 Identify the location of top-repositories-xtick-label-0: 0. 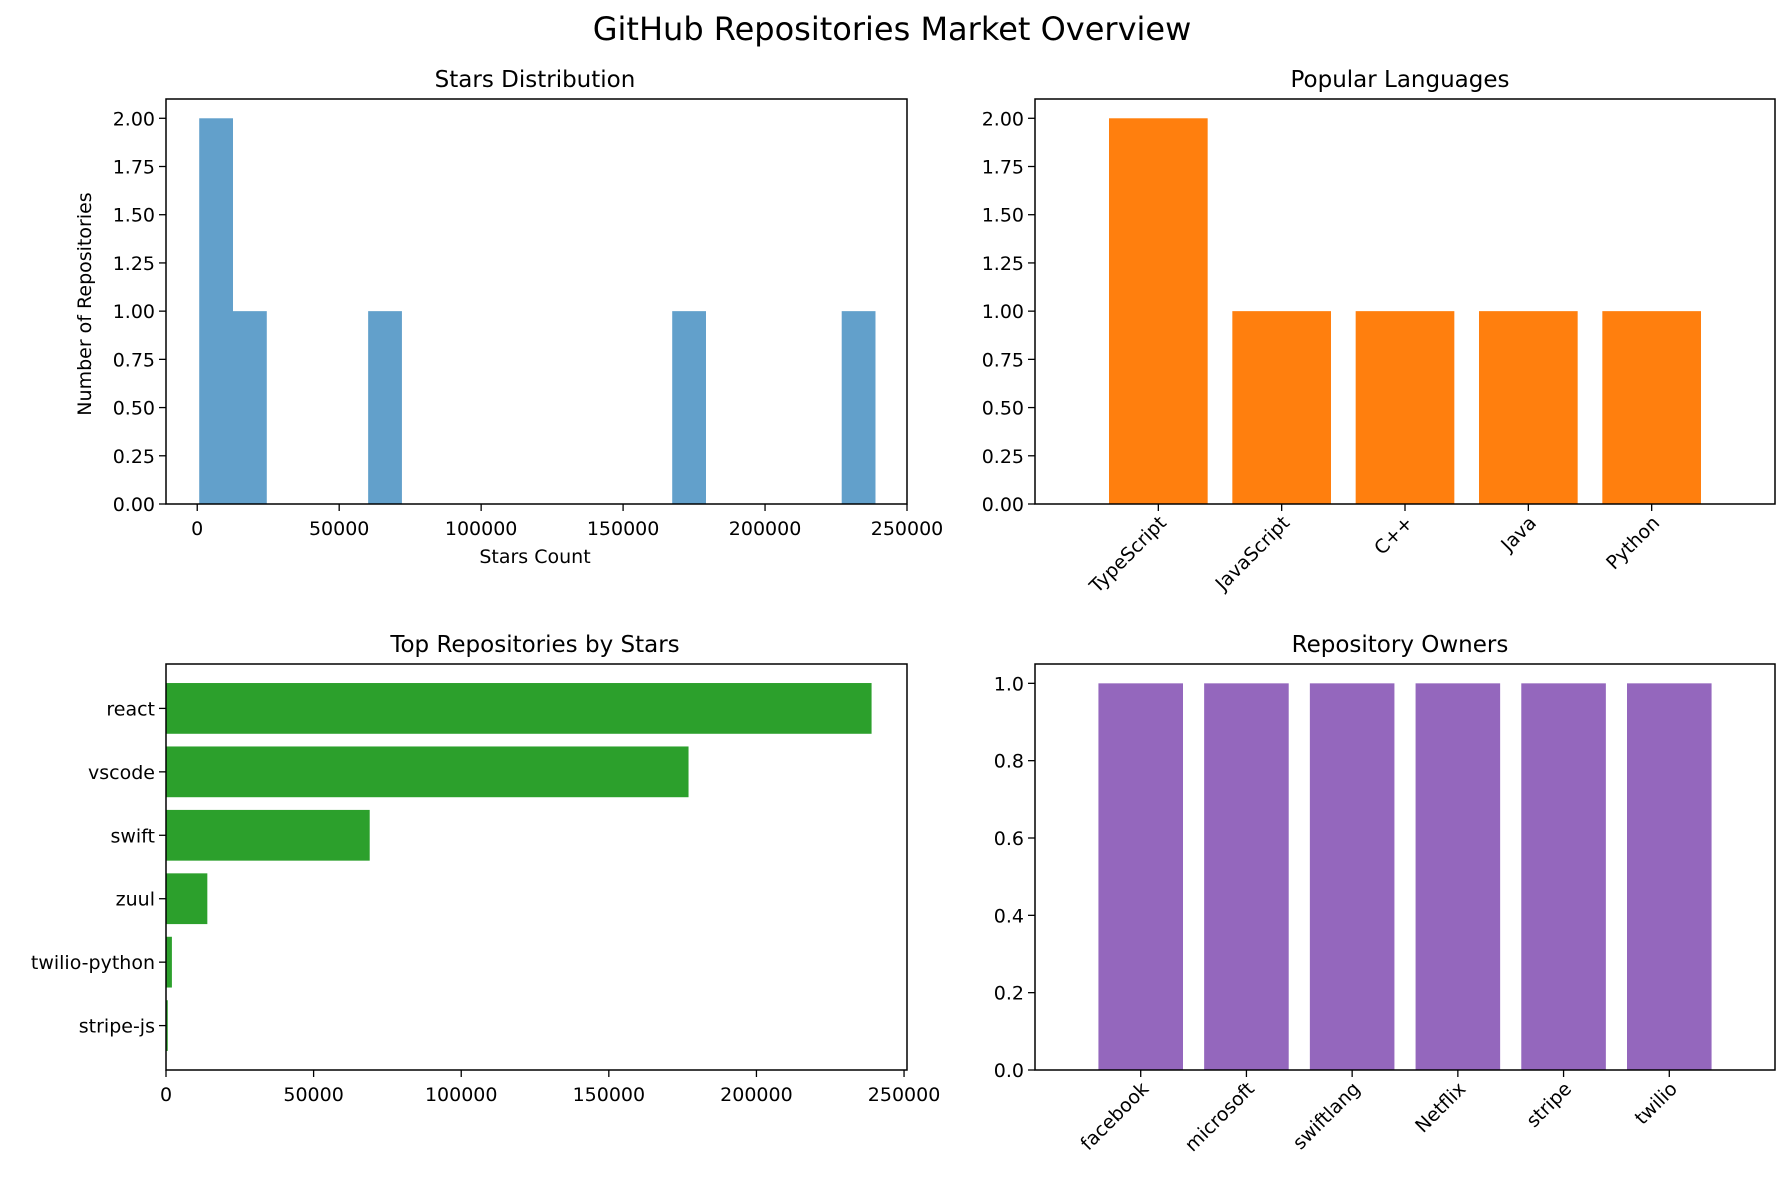
(166, 1095).